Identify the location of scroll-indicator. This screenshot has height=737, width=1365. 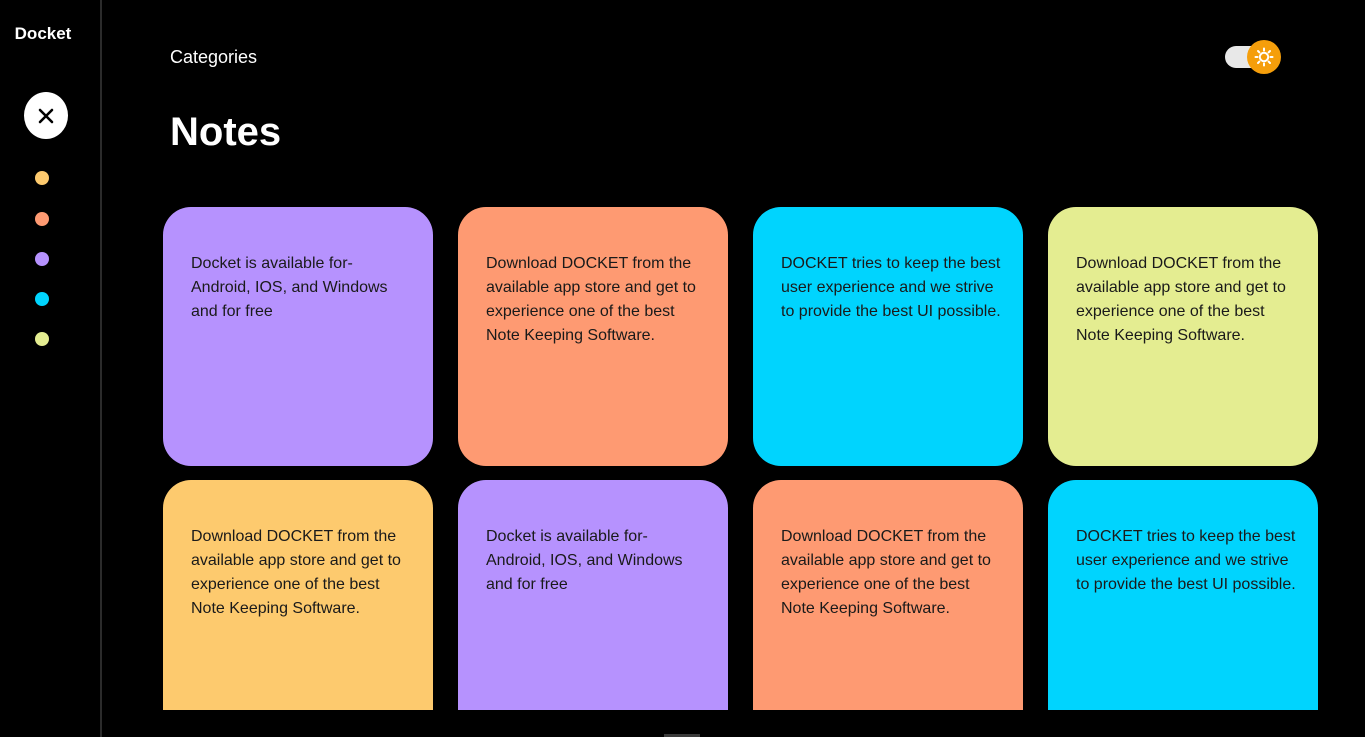
(682, 735).